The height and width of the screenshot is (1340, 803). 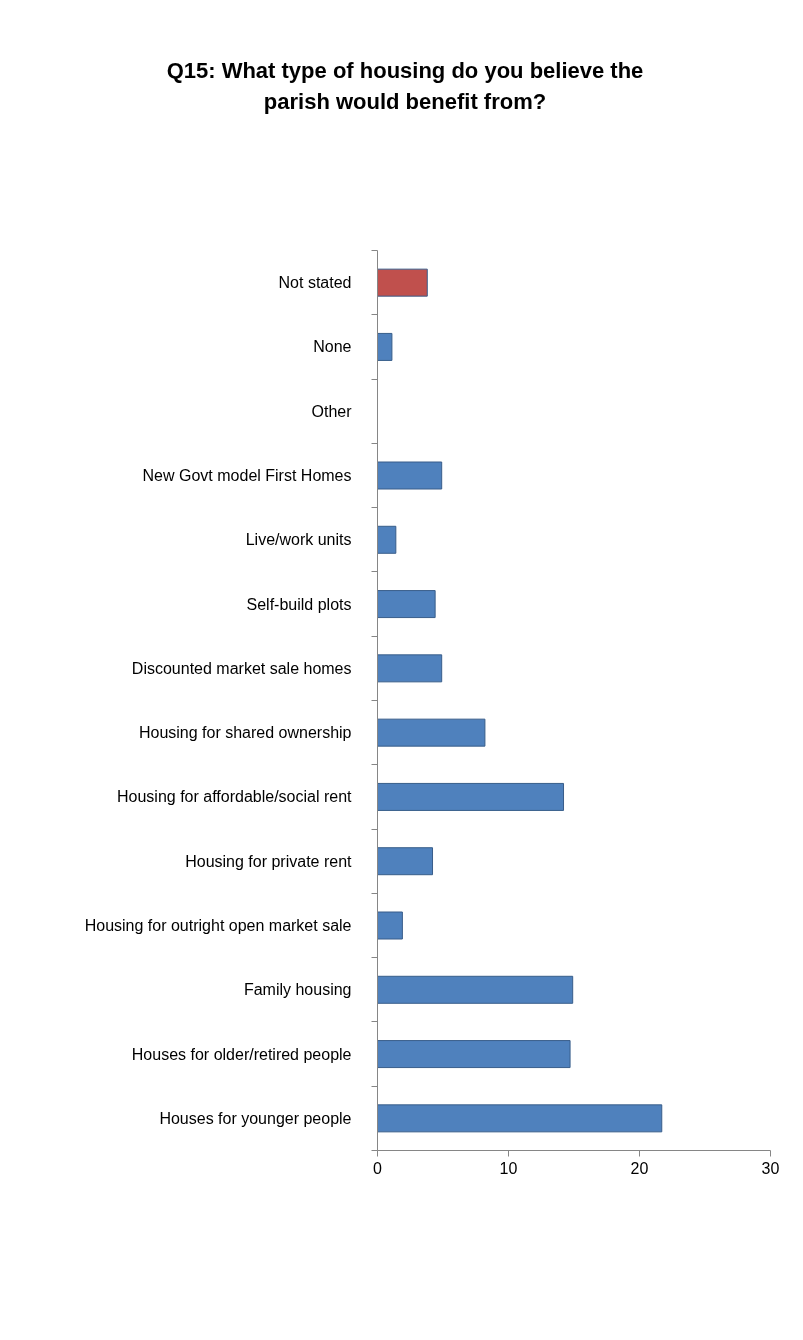 I want to click on y-tick-label: Family housing, so click(x=297, y=990).